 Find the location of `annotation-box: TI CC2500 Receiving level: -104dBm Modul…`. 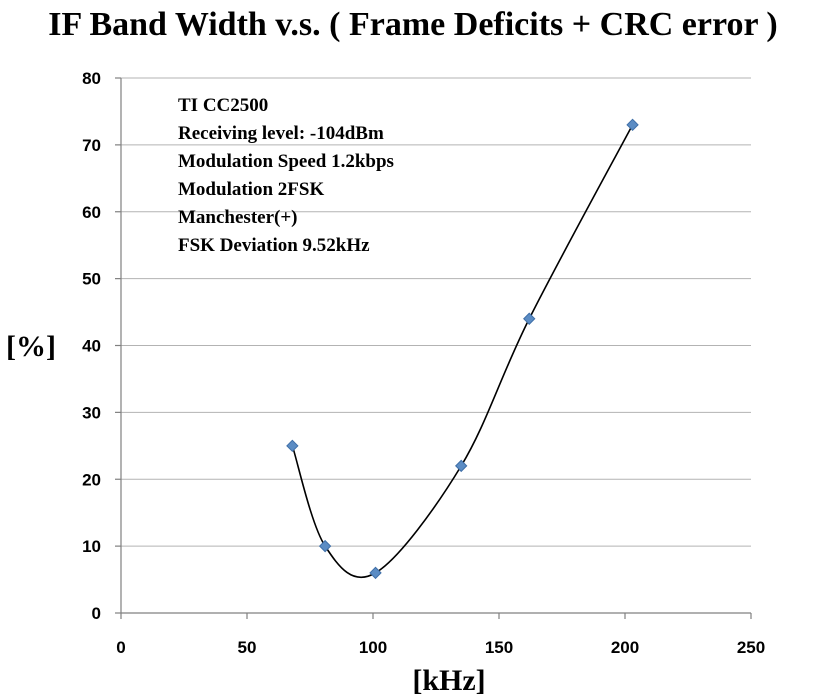

annotation-box: TI CC2500 Receiving level: -104dBm Modul… is located at coordinates (286, 175).